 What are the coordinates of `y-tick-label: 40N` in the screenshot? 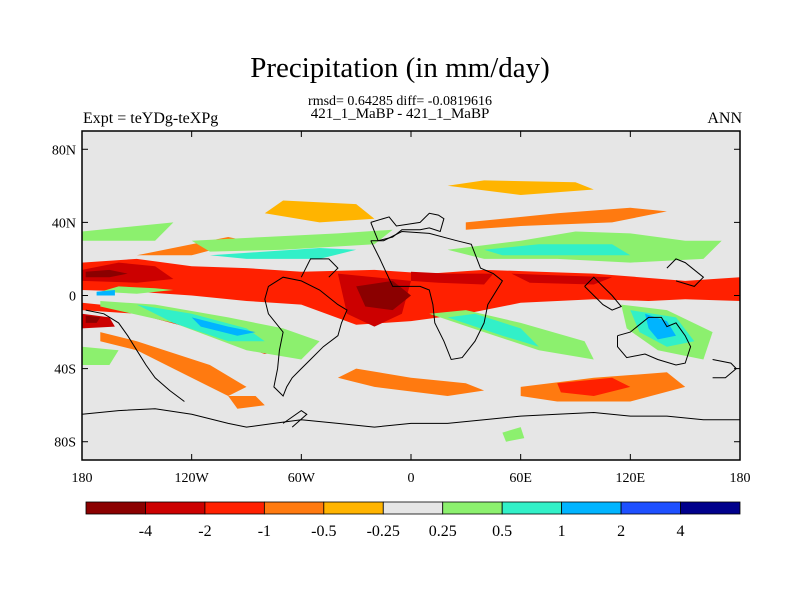 It's located at (64, 223).